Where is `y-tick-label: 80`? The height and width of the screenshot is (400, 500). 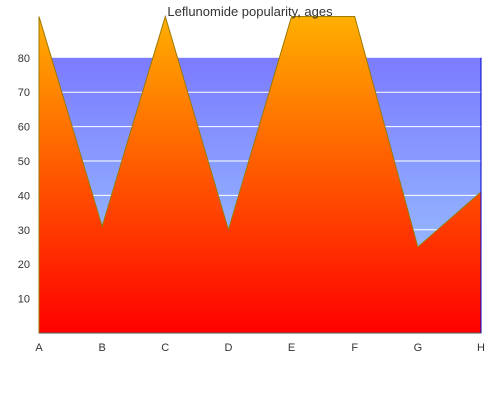 y-tick-label: 80 is located at coordinates (24, 59).